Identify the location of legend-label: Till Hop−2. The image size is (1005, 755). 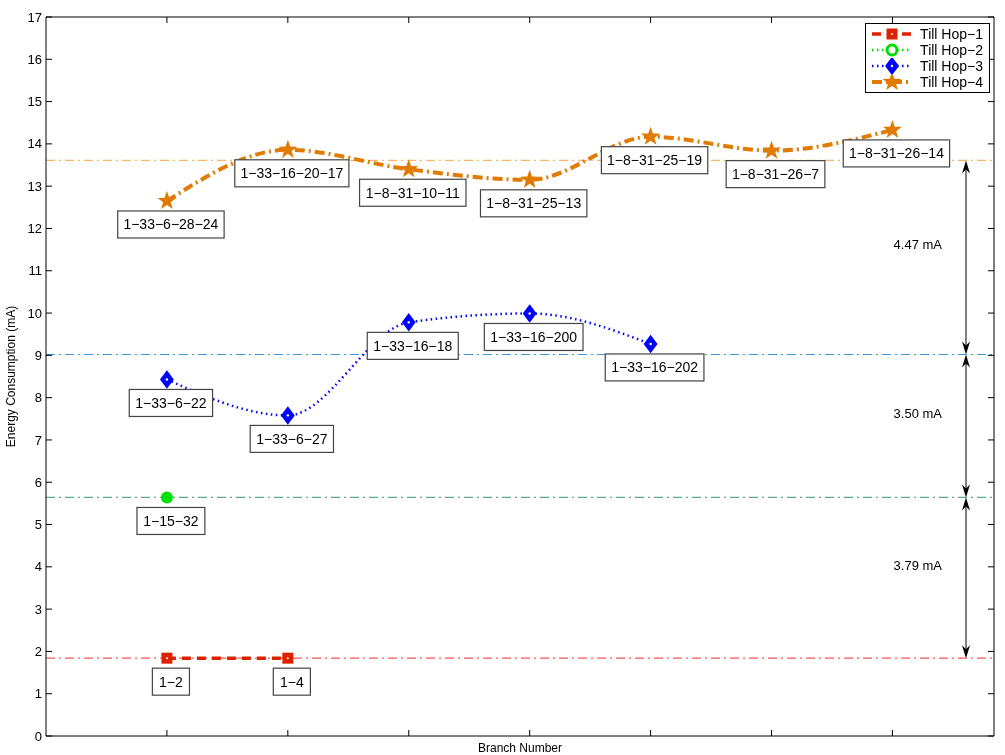
(951, 50).